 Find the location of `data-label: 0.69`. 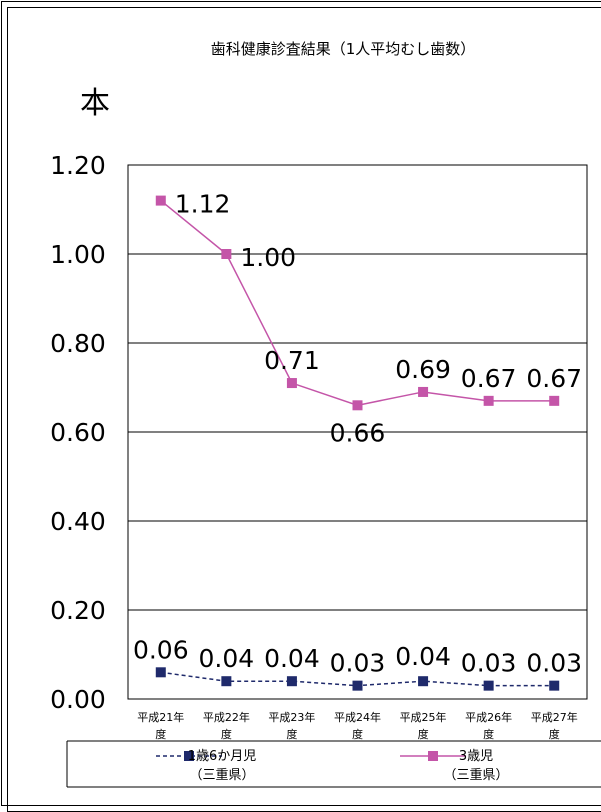

data-label: 0.69 is located at coordinates (423, 369).